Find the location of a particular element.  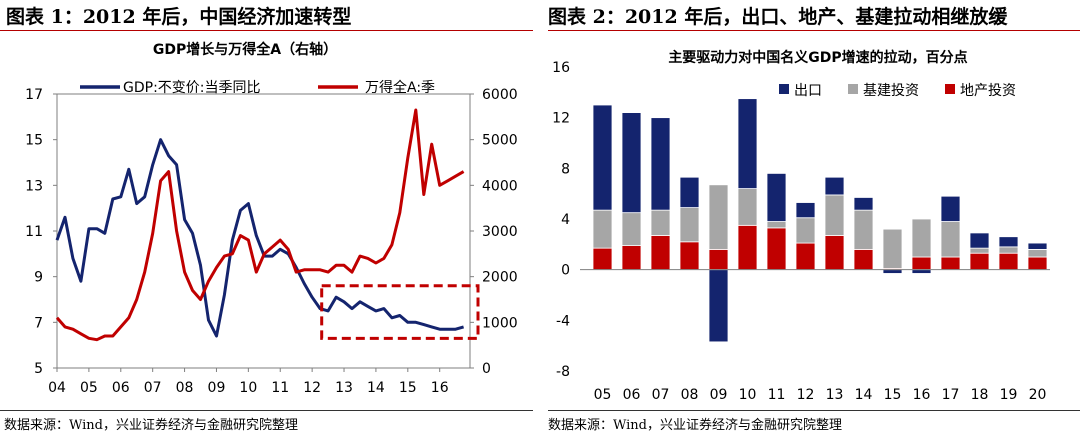

figure-title-right: 图表 2：2012 年后，出口、地产、基建拉动相继放缓 is located at coordinates (778, 17).